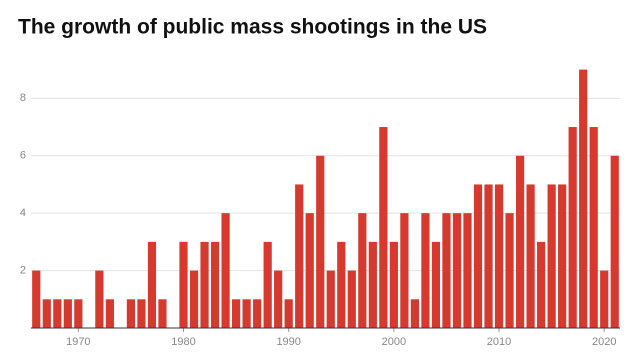 This screenshot has height=362, width=635. I want to click on y-tick-label: 6, so click(23, 156).